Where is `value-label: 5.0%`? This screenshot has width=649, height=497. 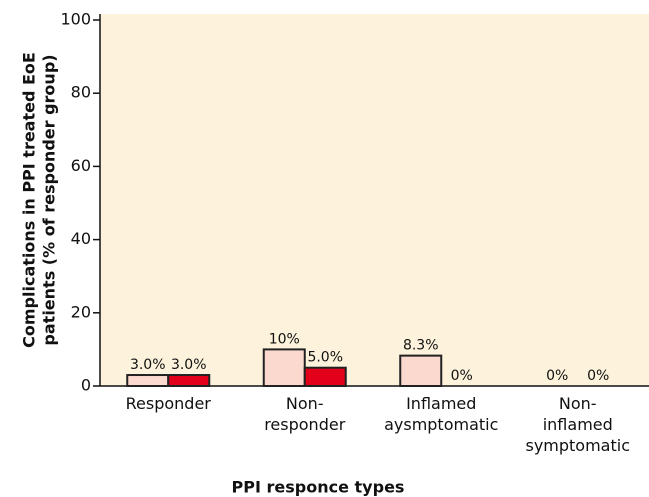
value-label: 5.0% is located at coordinates (325, 358).